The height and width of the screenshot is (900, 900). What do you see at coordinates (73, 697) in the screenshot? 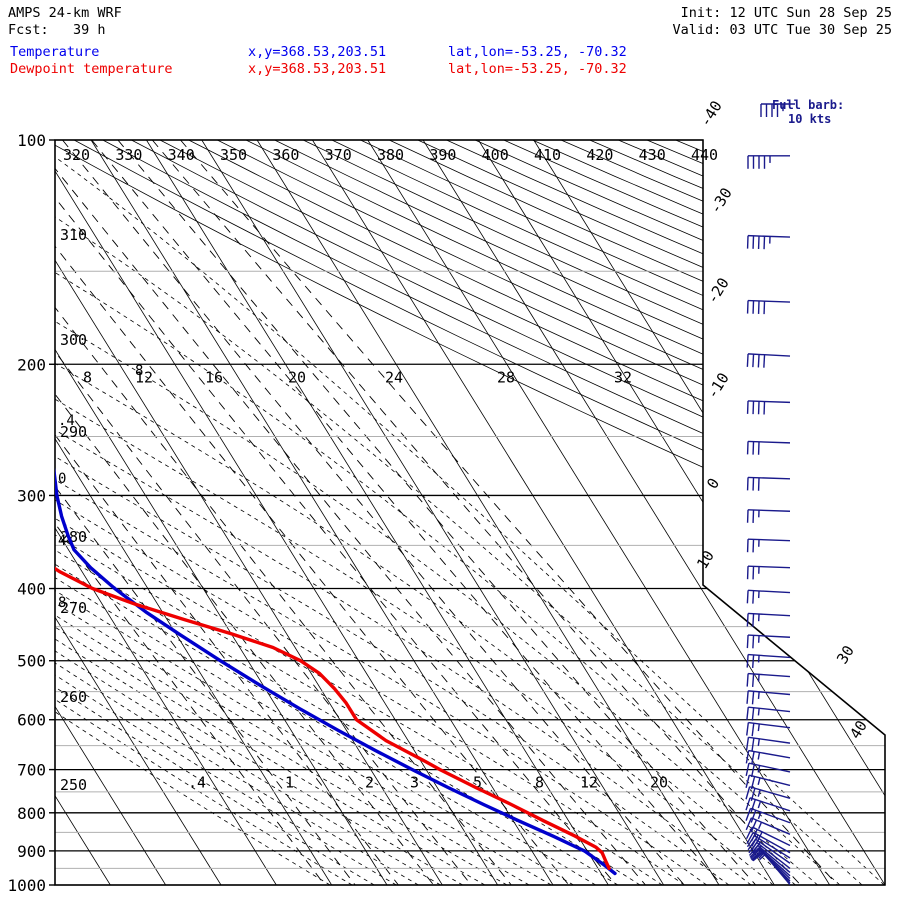
I see `theta-left-label: 260` at bounding box center [73, 697].